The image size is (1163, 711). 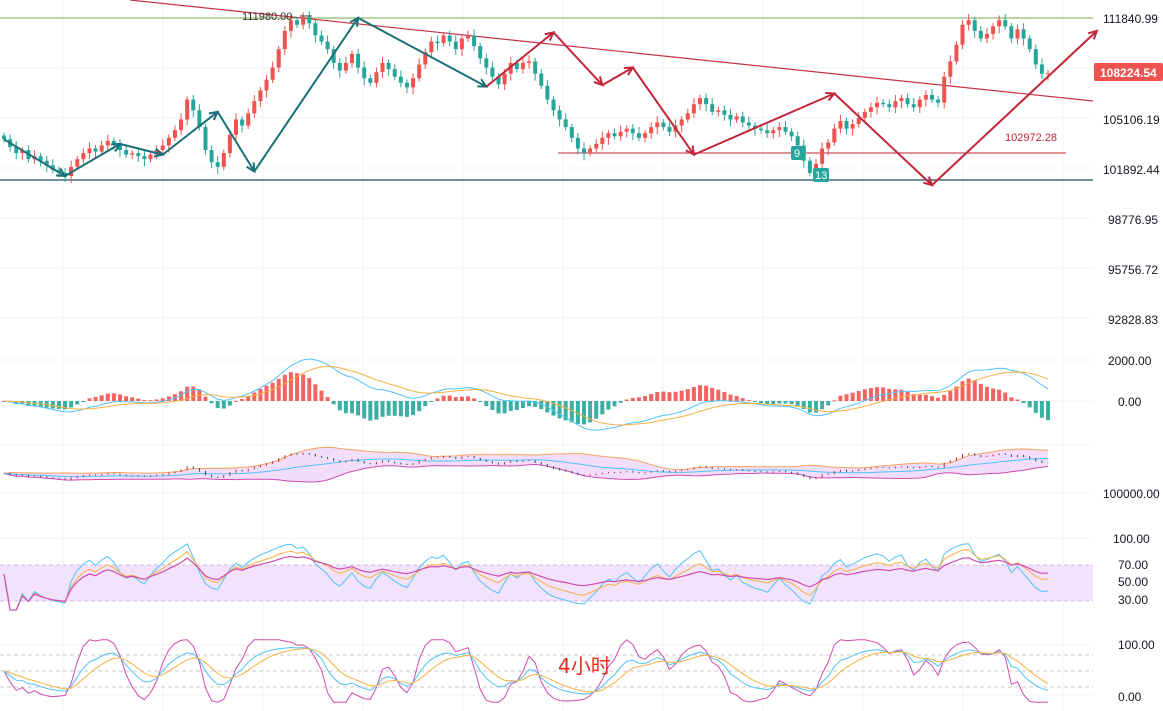 I want to click on rsi-band, so click(x=546, y=583).